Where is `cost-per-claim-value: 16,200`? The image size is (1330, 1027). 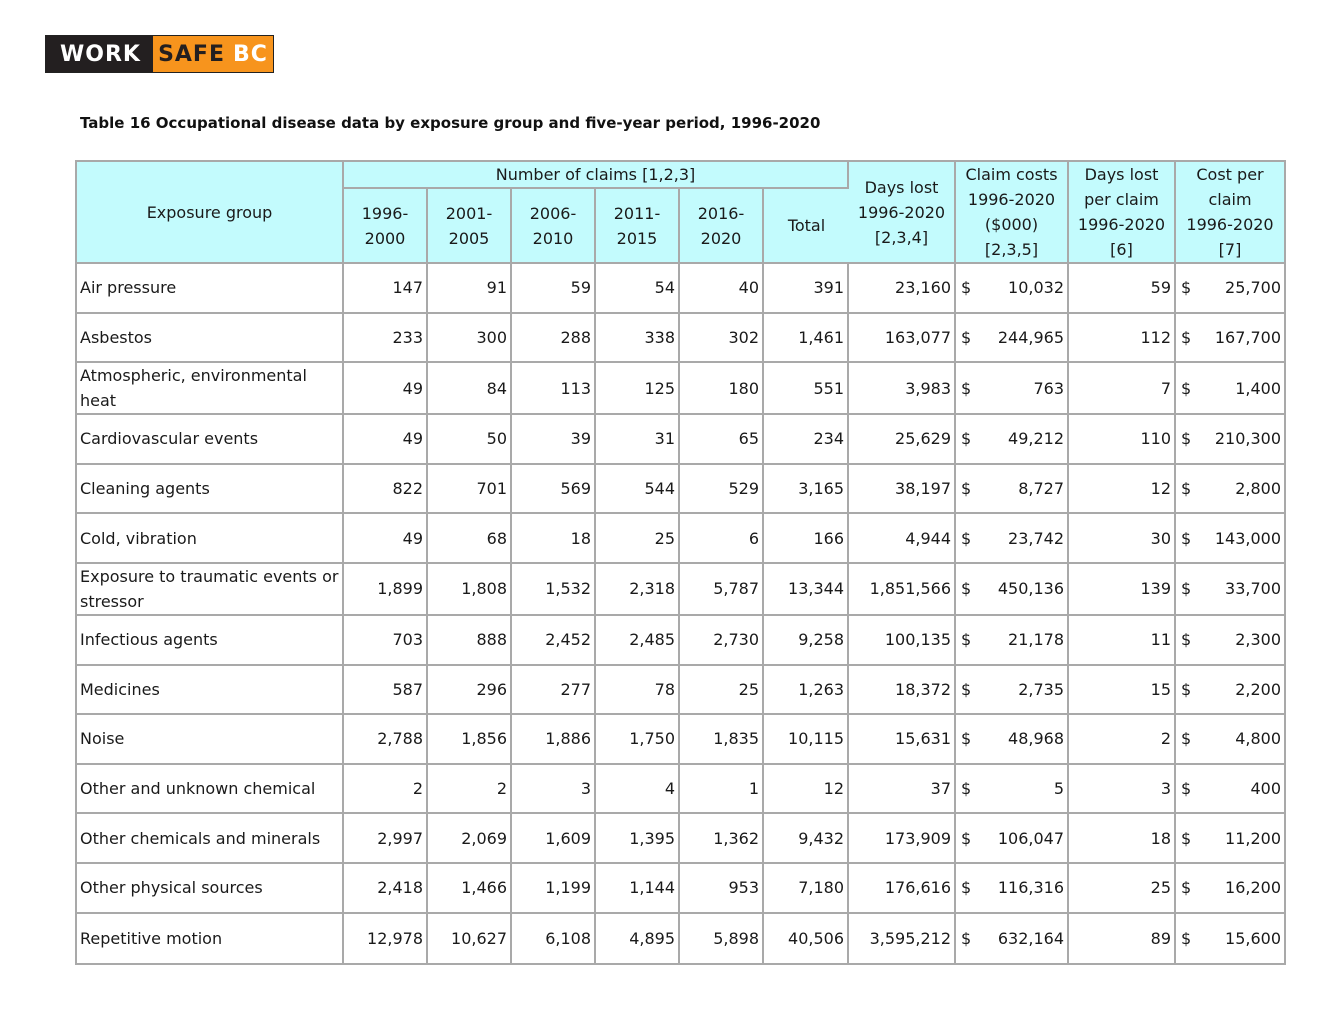
cost-per-claim-value: 16,200 is located at coordinates (1253, 888).